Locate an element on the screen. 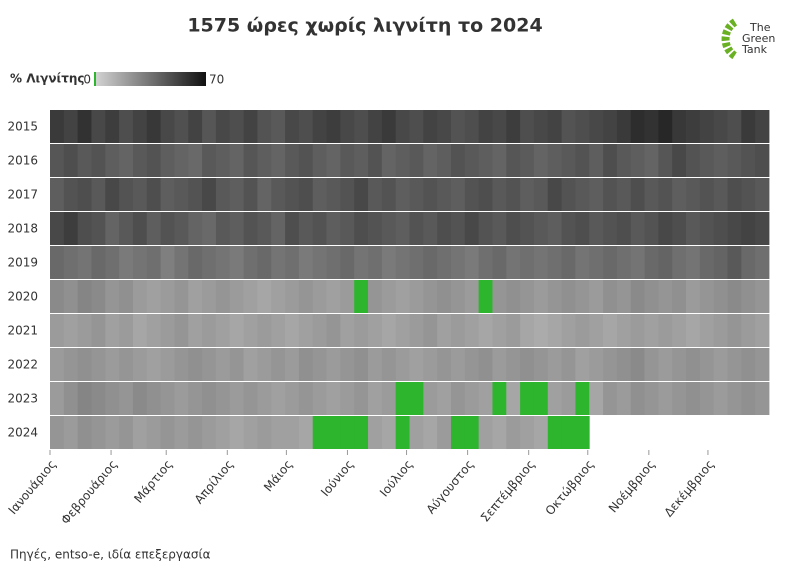  row-label: 2017 is located at coordinates (22, 195).